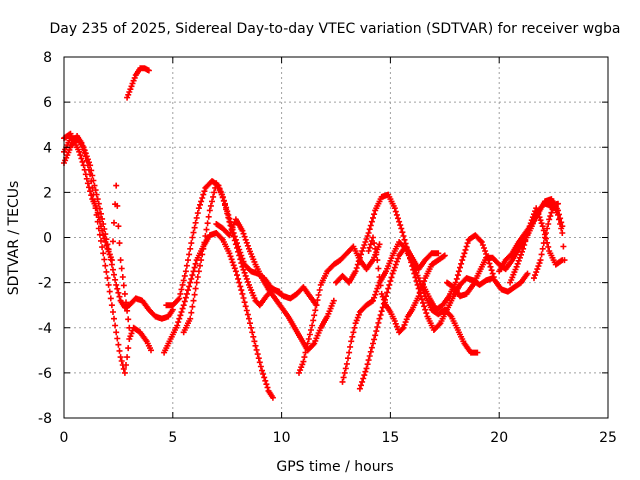 The image size is (640, 480). What do you see at coordinates (47, 148) in the screenshot?
I see `y-tick-label: 4` at bounding box center [47, 148].